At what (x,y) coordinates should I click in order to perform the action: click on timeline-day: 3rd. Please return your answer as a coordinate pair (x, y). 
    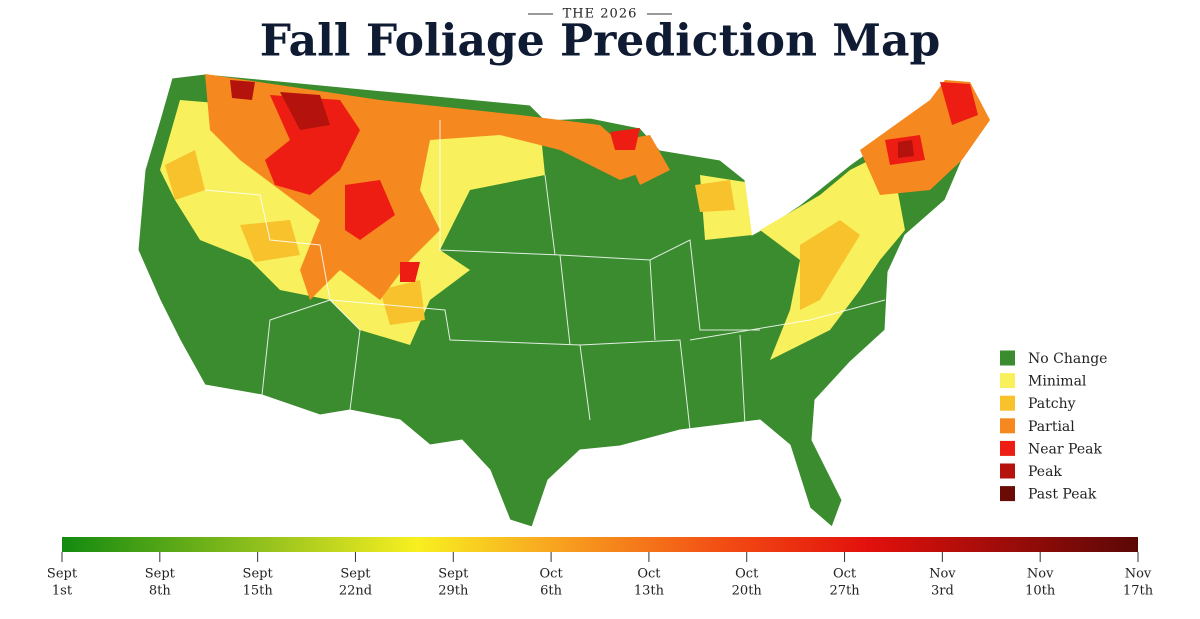
    Looking at the image, I should click on (942, 591).